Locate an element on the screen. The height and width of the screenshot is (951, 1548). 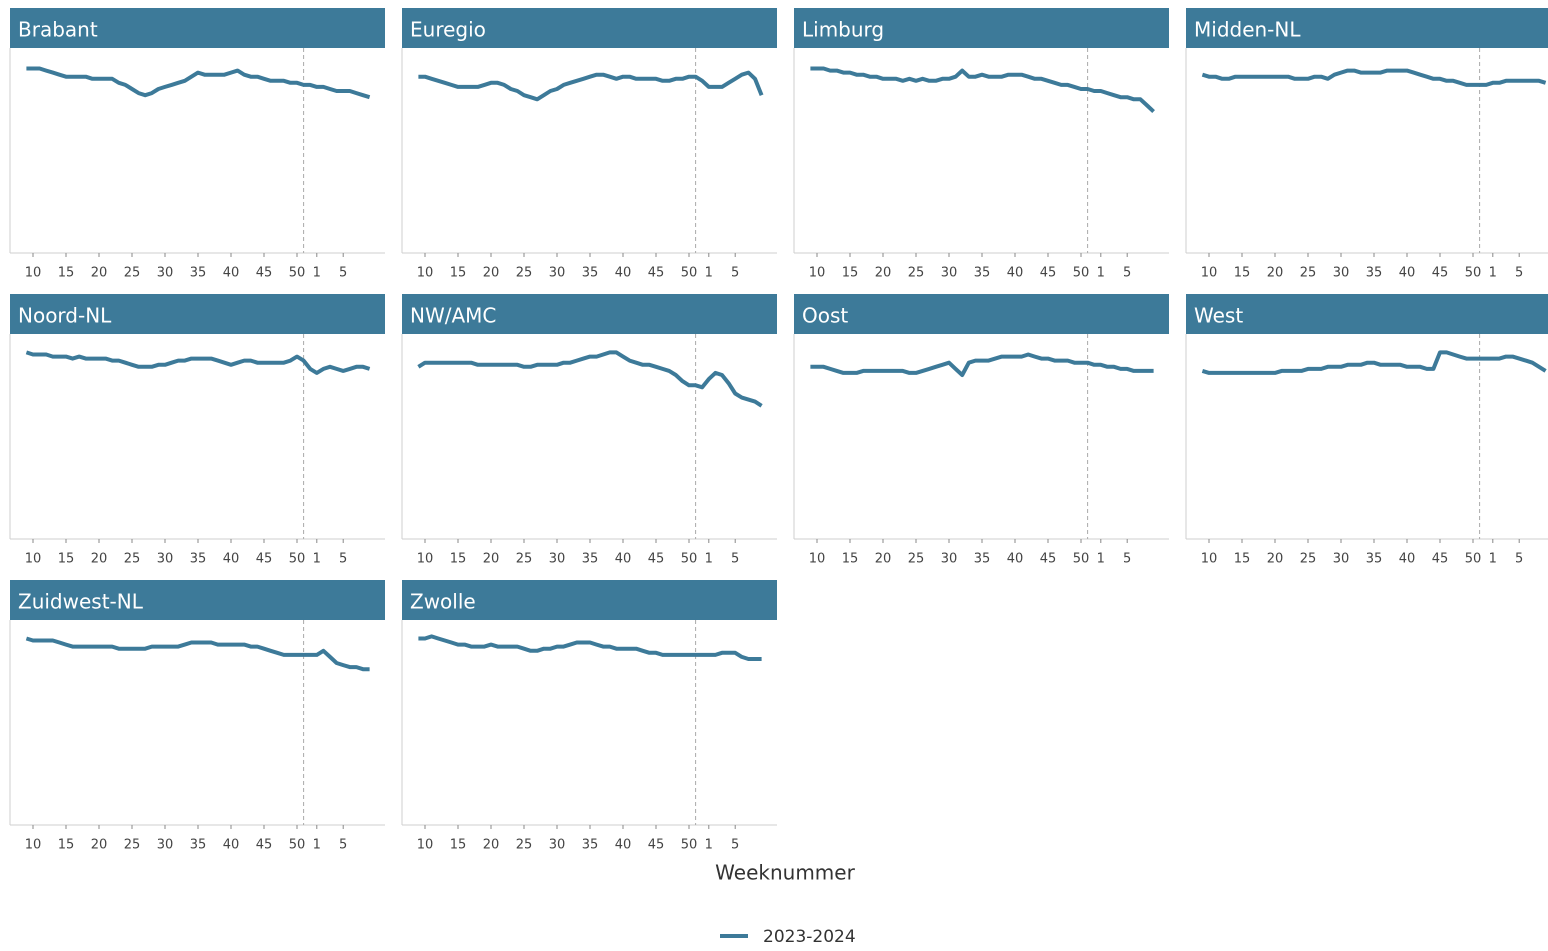
panel-title: Zuidwest-NL is located at coordinates (81, 602).